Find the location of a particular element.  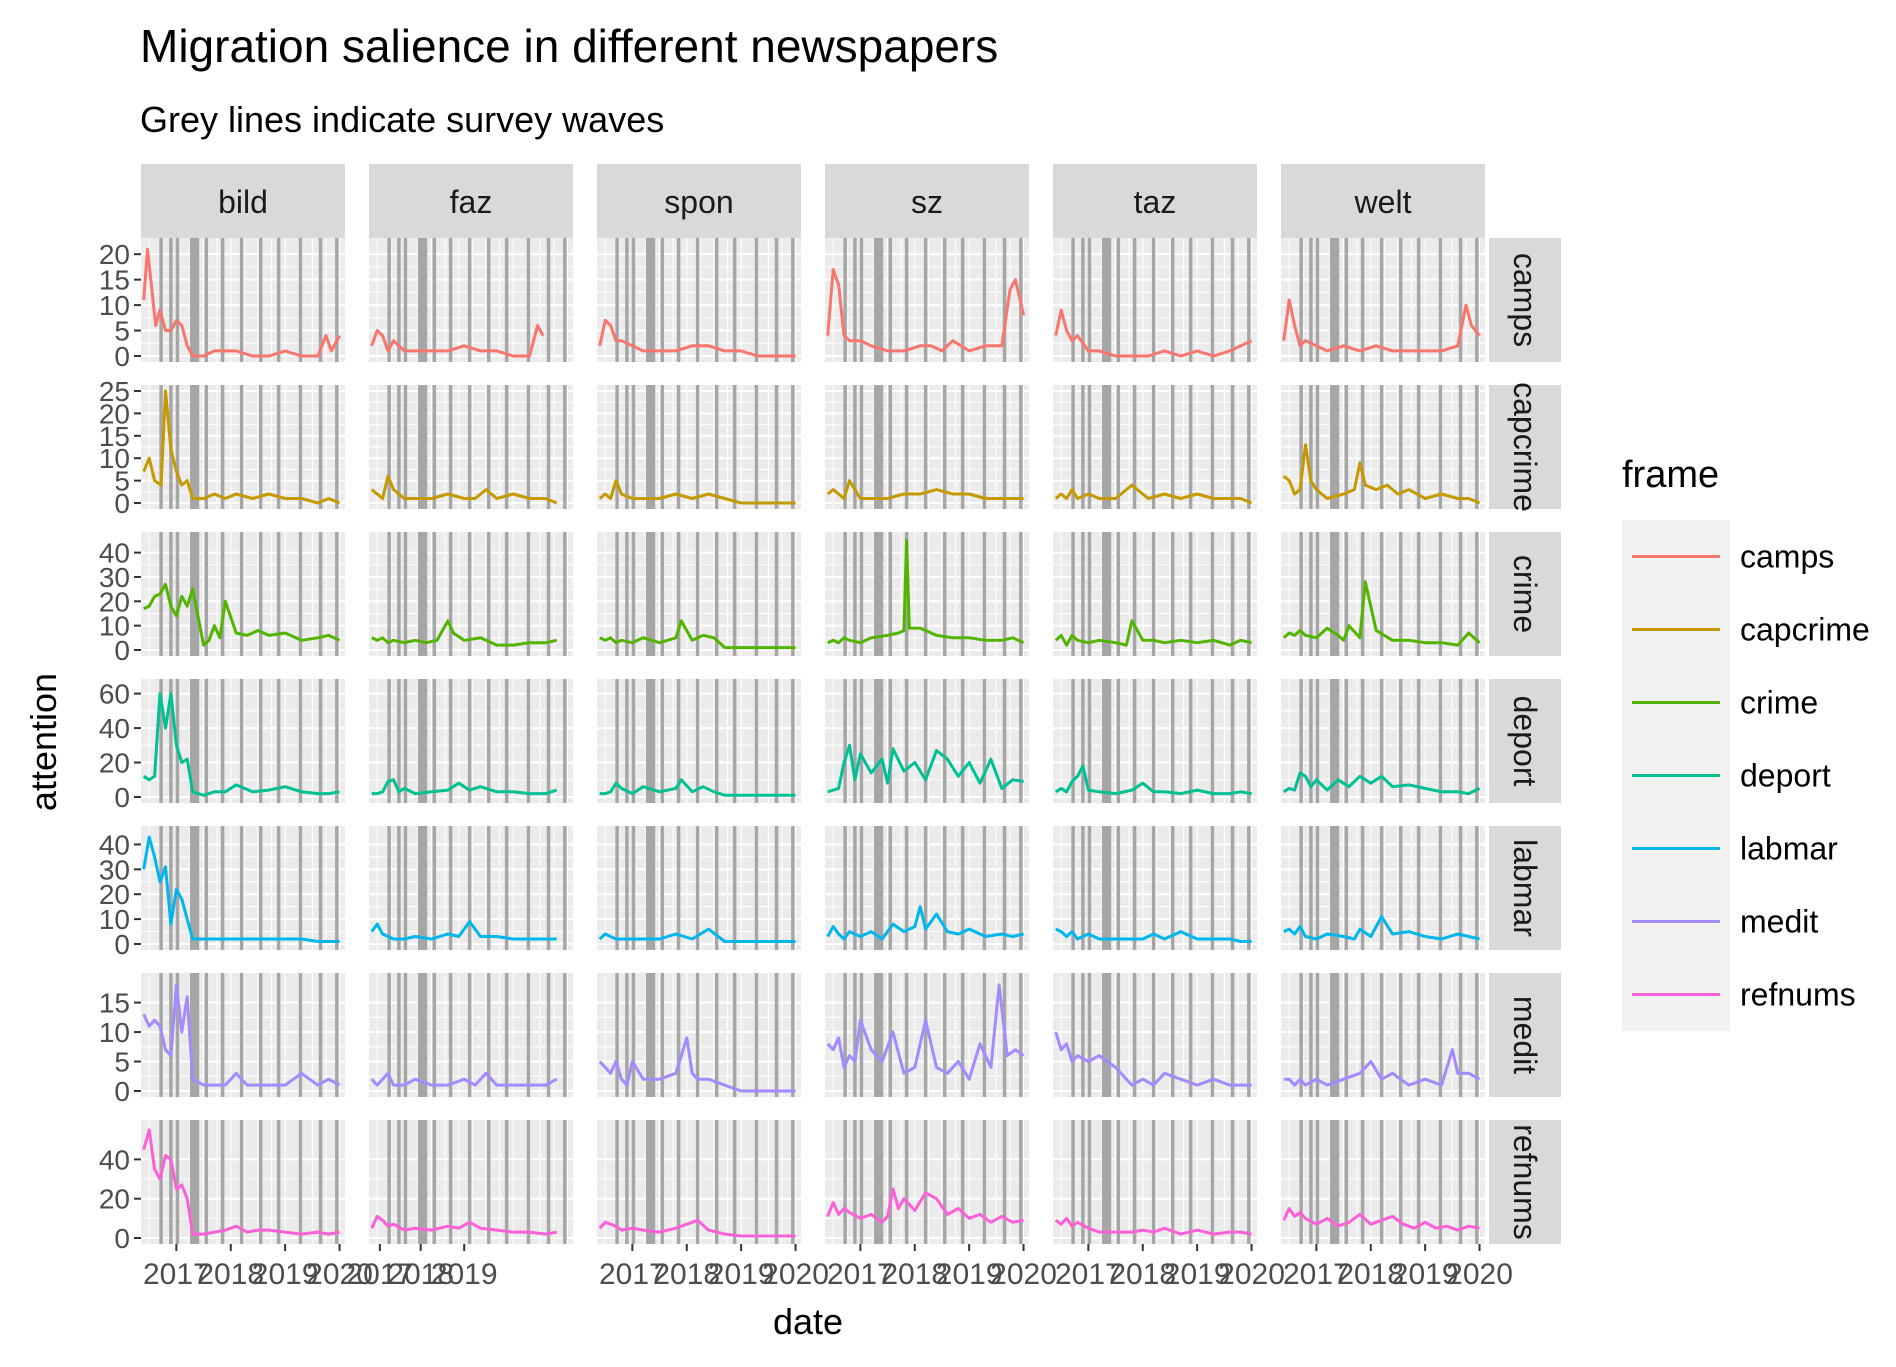

panel-camps-sz is located at coordinates (927, 300).